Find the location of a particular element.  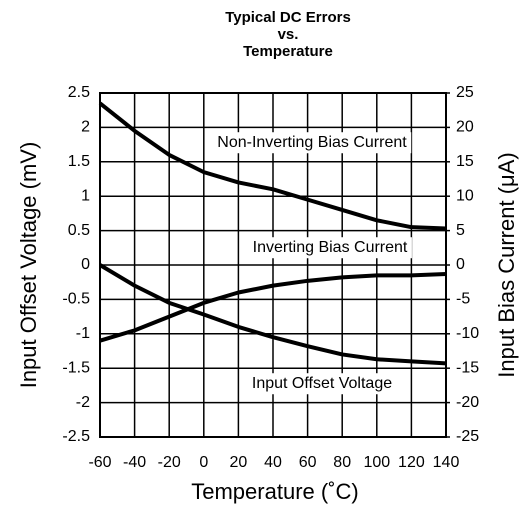

x-tick-label: 0 is located at coordinates (203, 462).